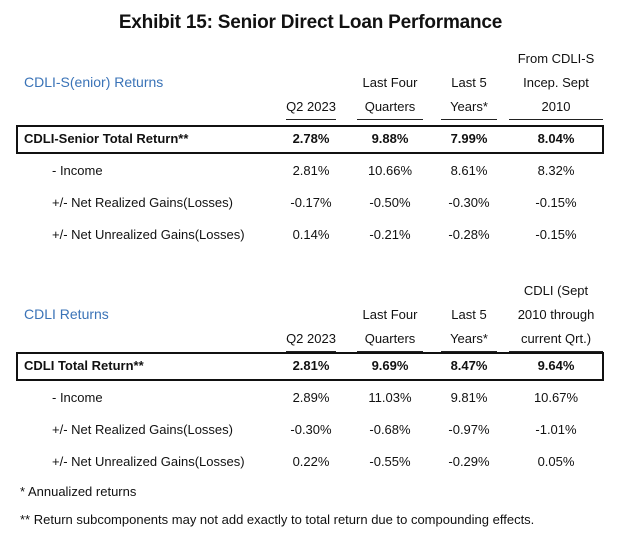  I want to click on row-value: -0.97%, so click(469, 429).